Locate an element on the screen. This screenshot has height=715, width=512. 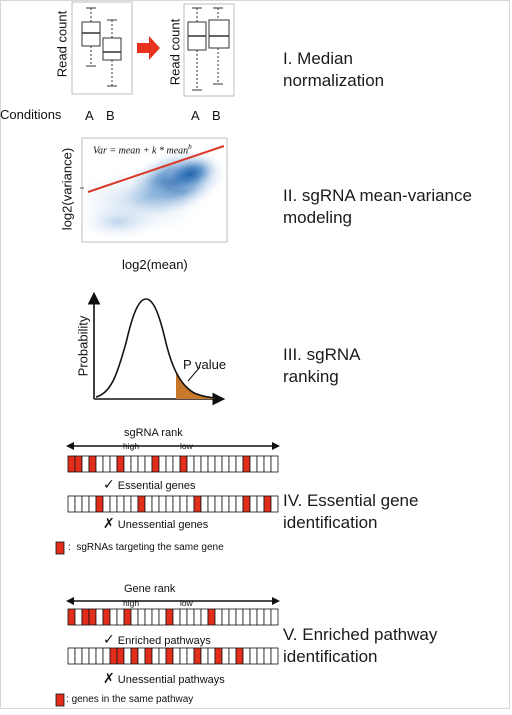
panel2-formula: Var = mean + k * meanb is located at coordinates (142, 149).